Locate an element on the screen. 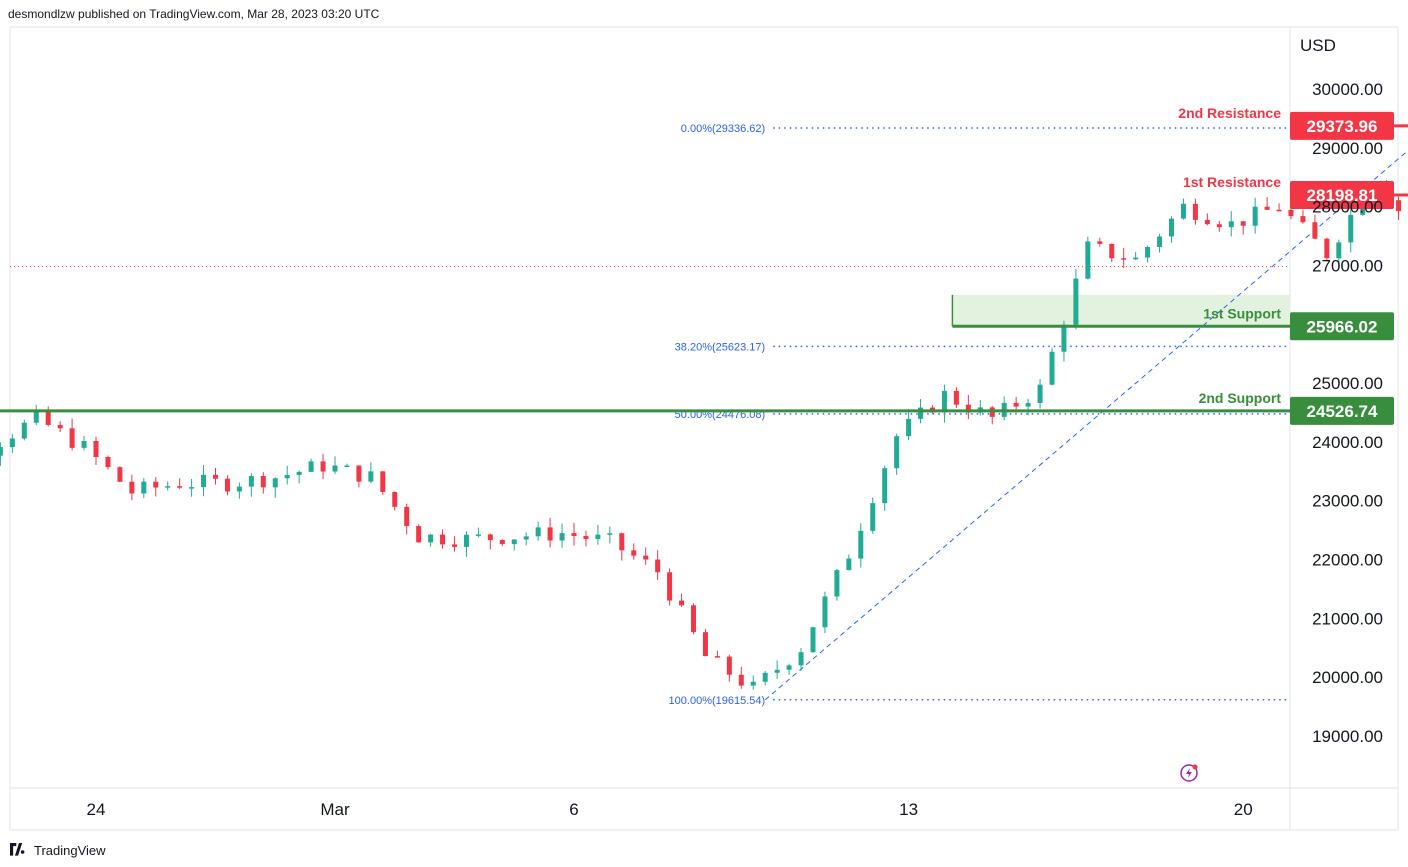  footer-brand-label: TradingView is located at coordinates (70, 850).